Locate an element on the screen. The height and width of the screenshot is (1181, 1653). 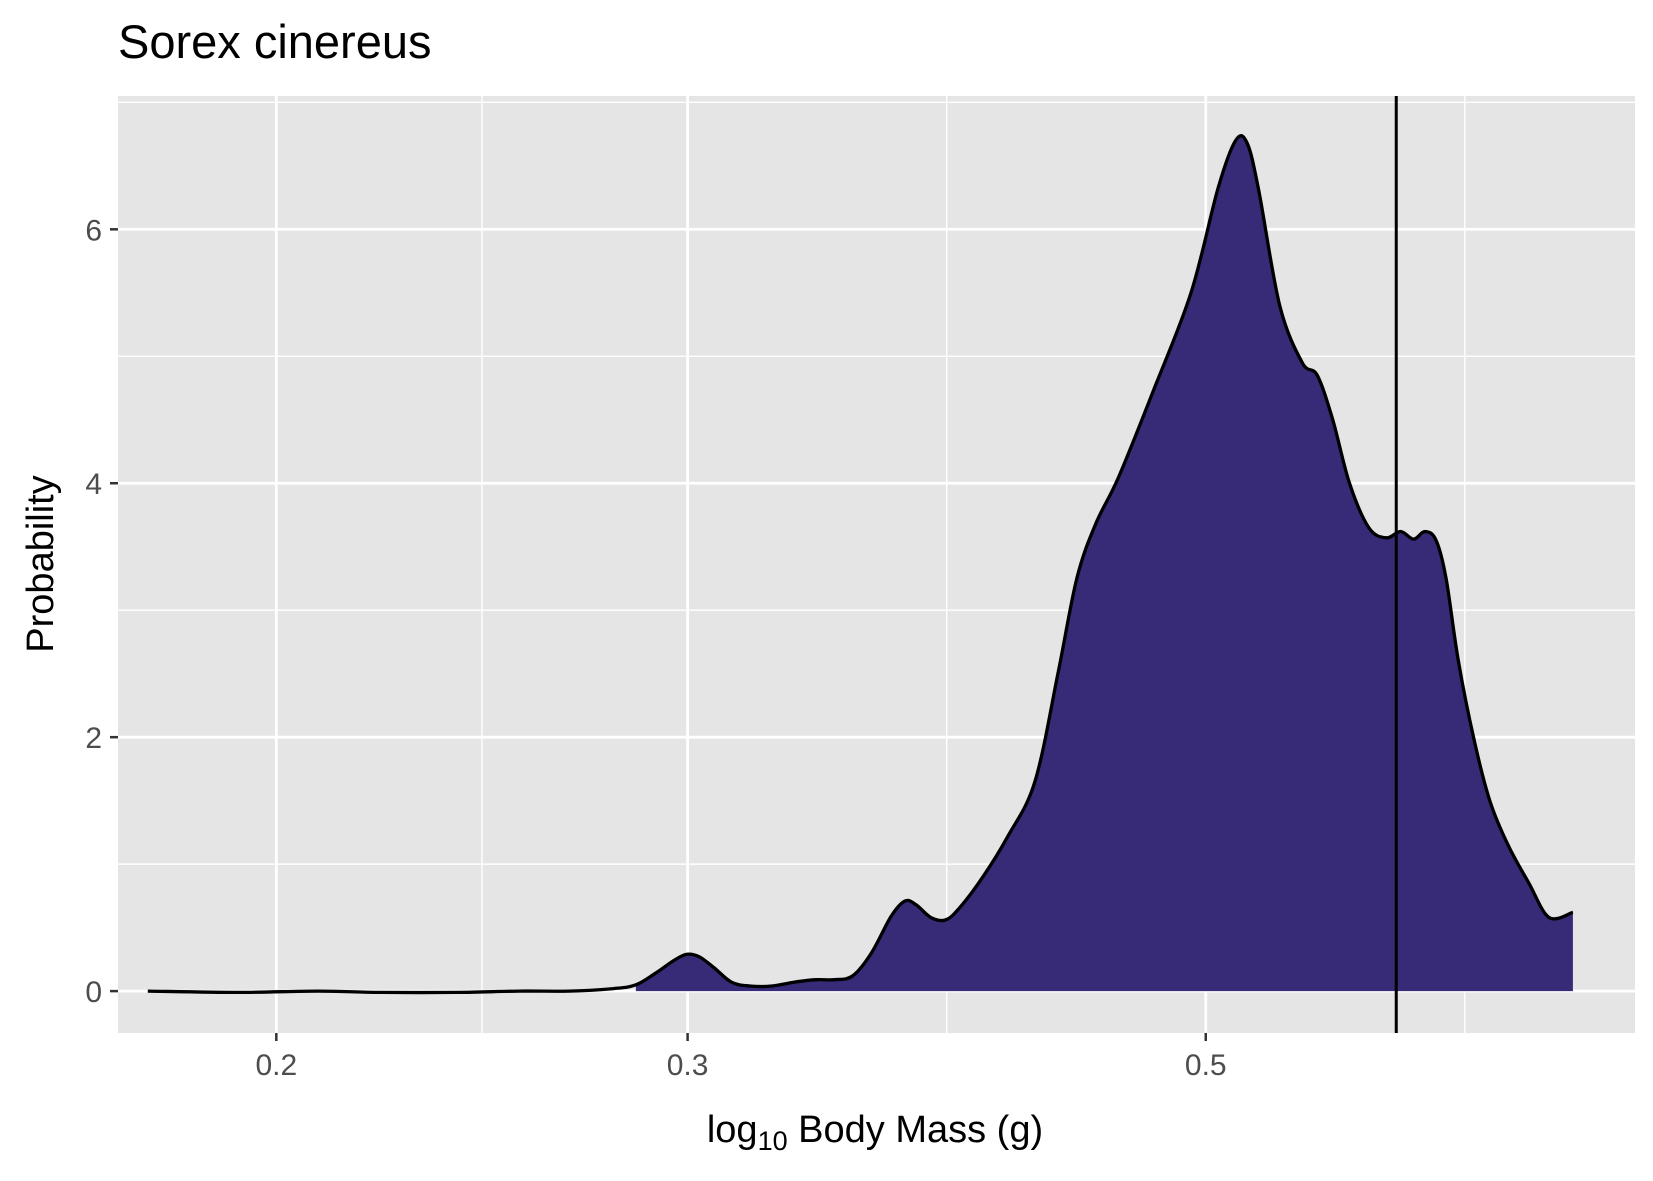
y-tick-label: 6 is located at coordinates (93, 230).